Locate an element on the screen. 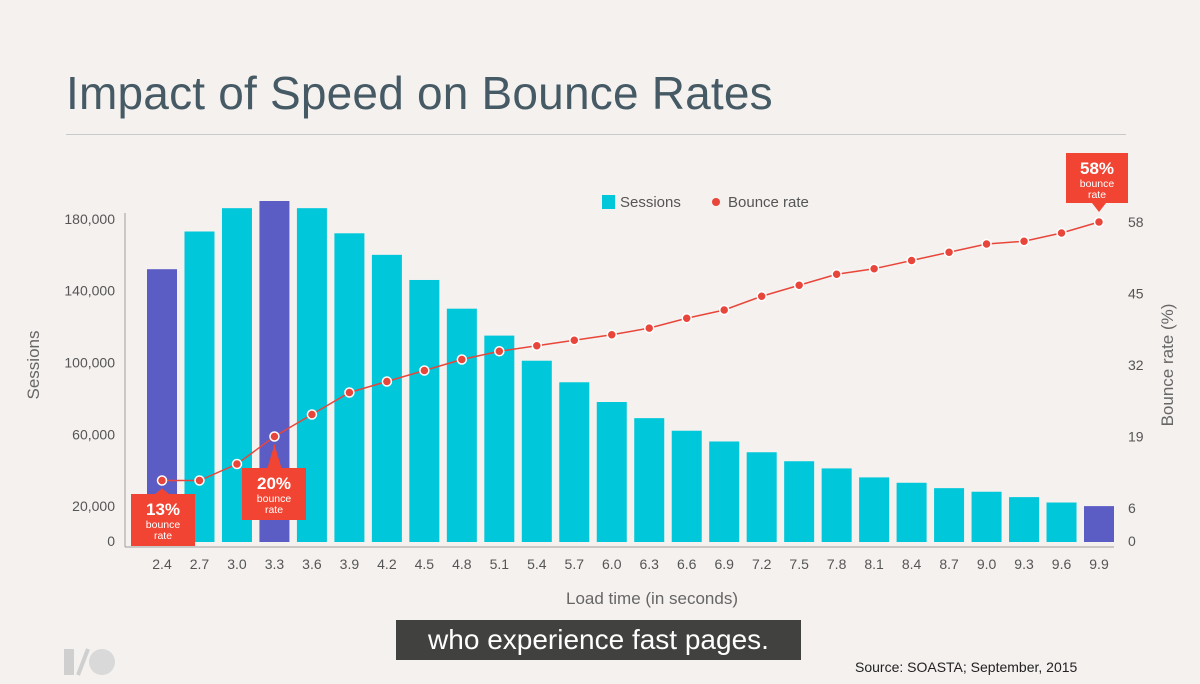 The width and height of the screenshot is (1200, 684). bounce-point-9.9 is located at coordinates (1099, 222).